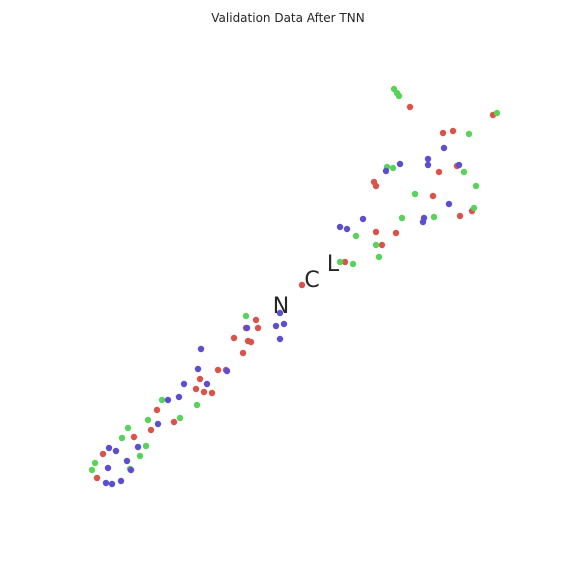 This screenshot has height=576, width=576. I want to click on centroid-labels: NCL, so click(306, 285).